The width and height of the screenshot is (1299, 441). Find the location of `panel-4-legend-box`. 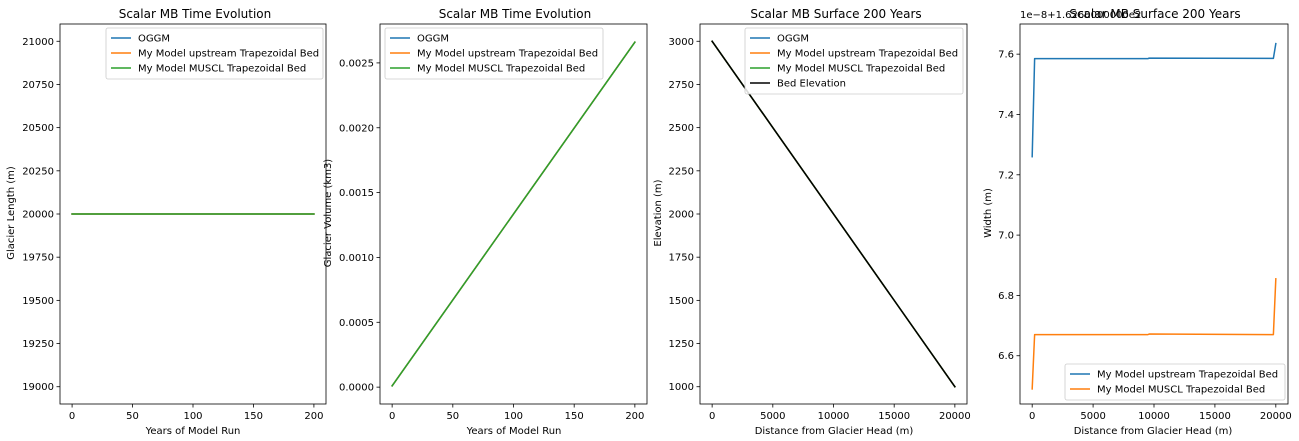

panel-4-legend-box is located at coordinates (1175, 382).